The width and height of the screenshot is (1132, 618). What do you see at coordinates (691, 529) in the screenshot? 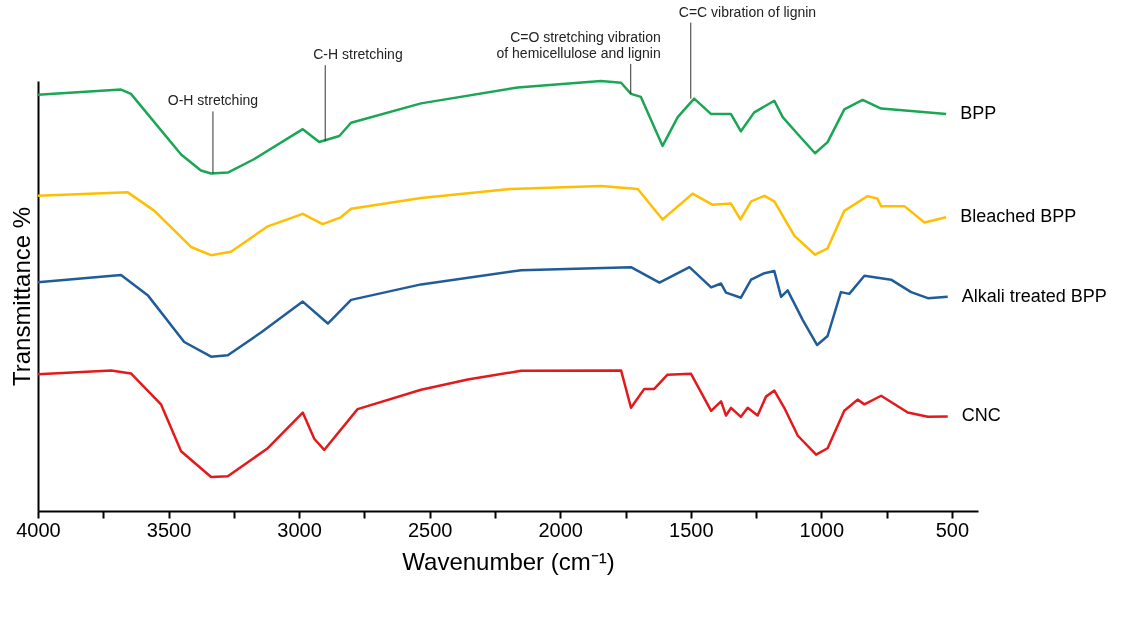
I see `x-tick-label: 1500` at bounding box center [691, 529].